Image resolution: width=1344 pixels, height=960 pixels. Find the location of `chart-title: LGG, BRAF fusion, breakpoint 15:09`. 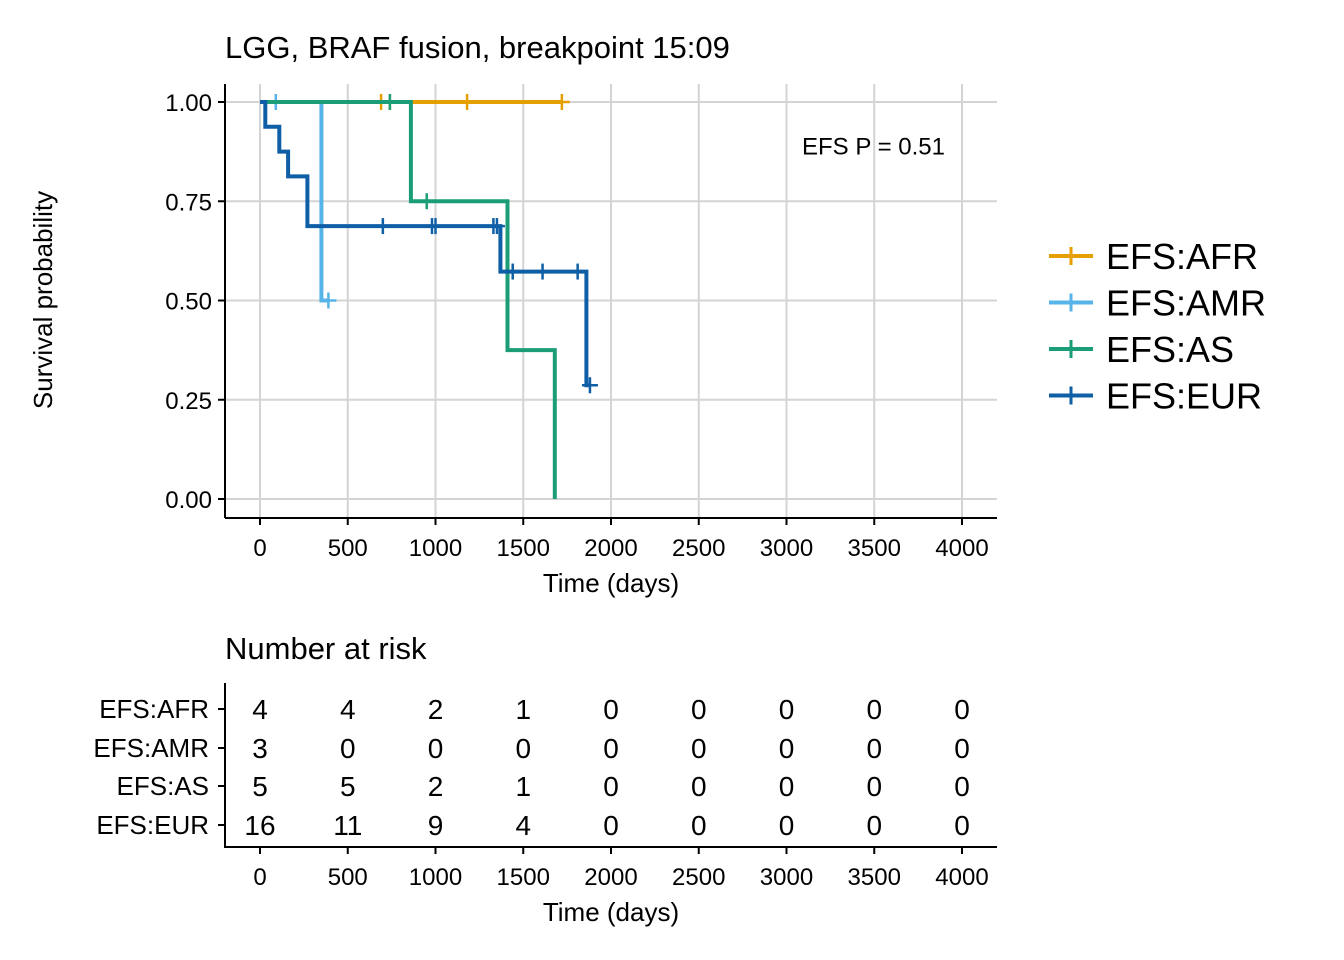

chart-title: LGG, BRAF fusion, breakpoint 15:09 is located at coordinates (477, 47).